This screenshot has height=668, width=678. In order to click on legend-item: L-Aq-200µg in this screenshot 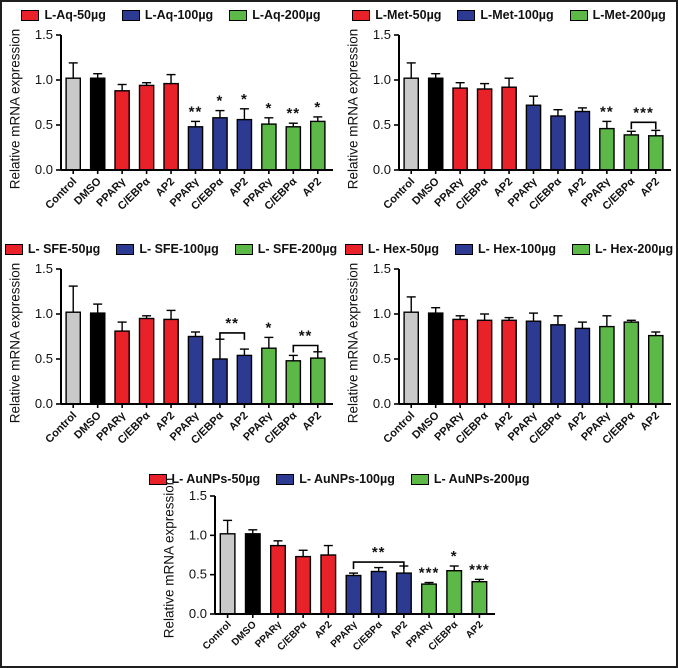, I will do `click(275, 15)`.